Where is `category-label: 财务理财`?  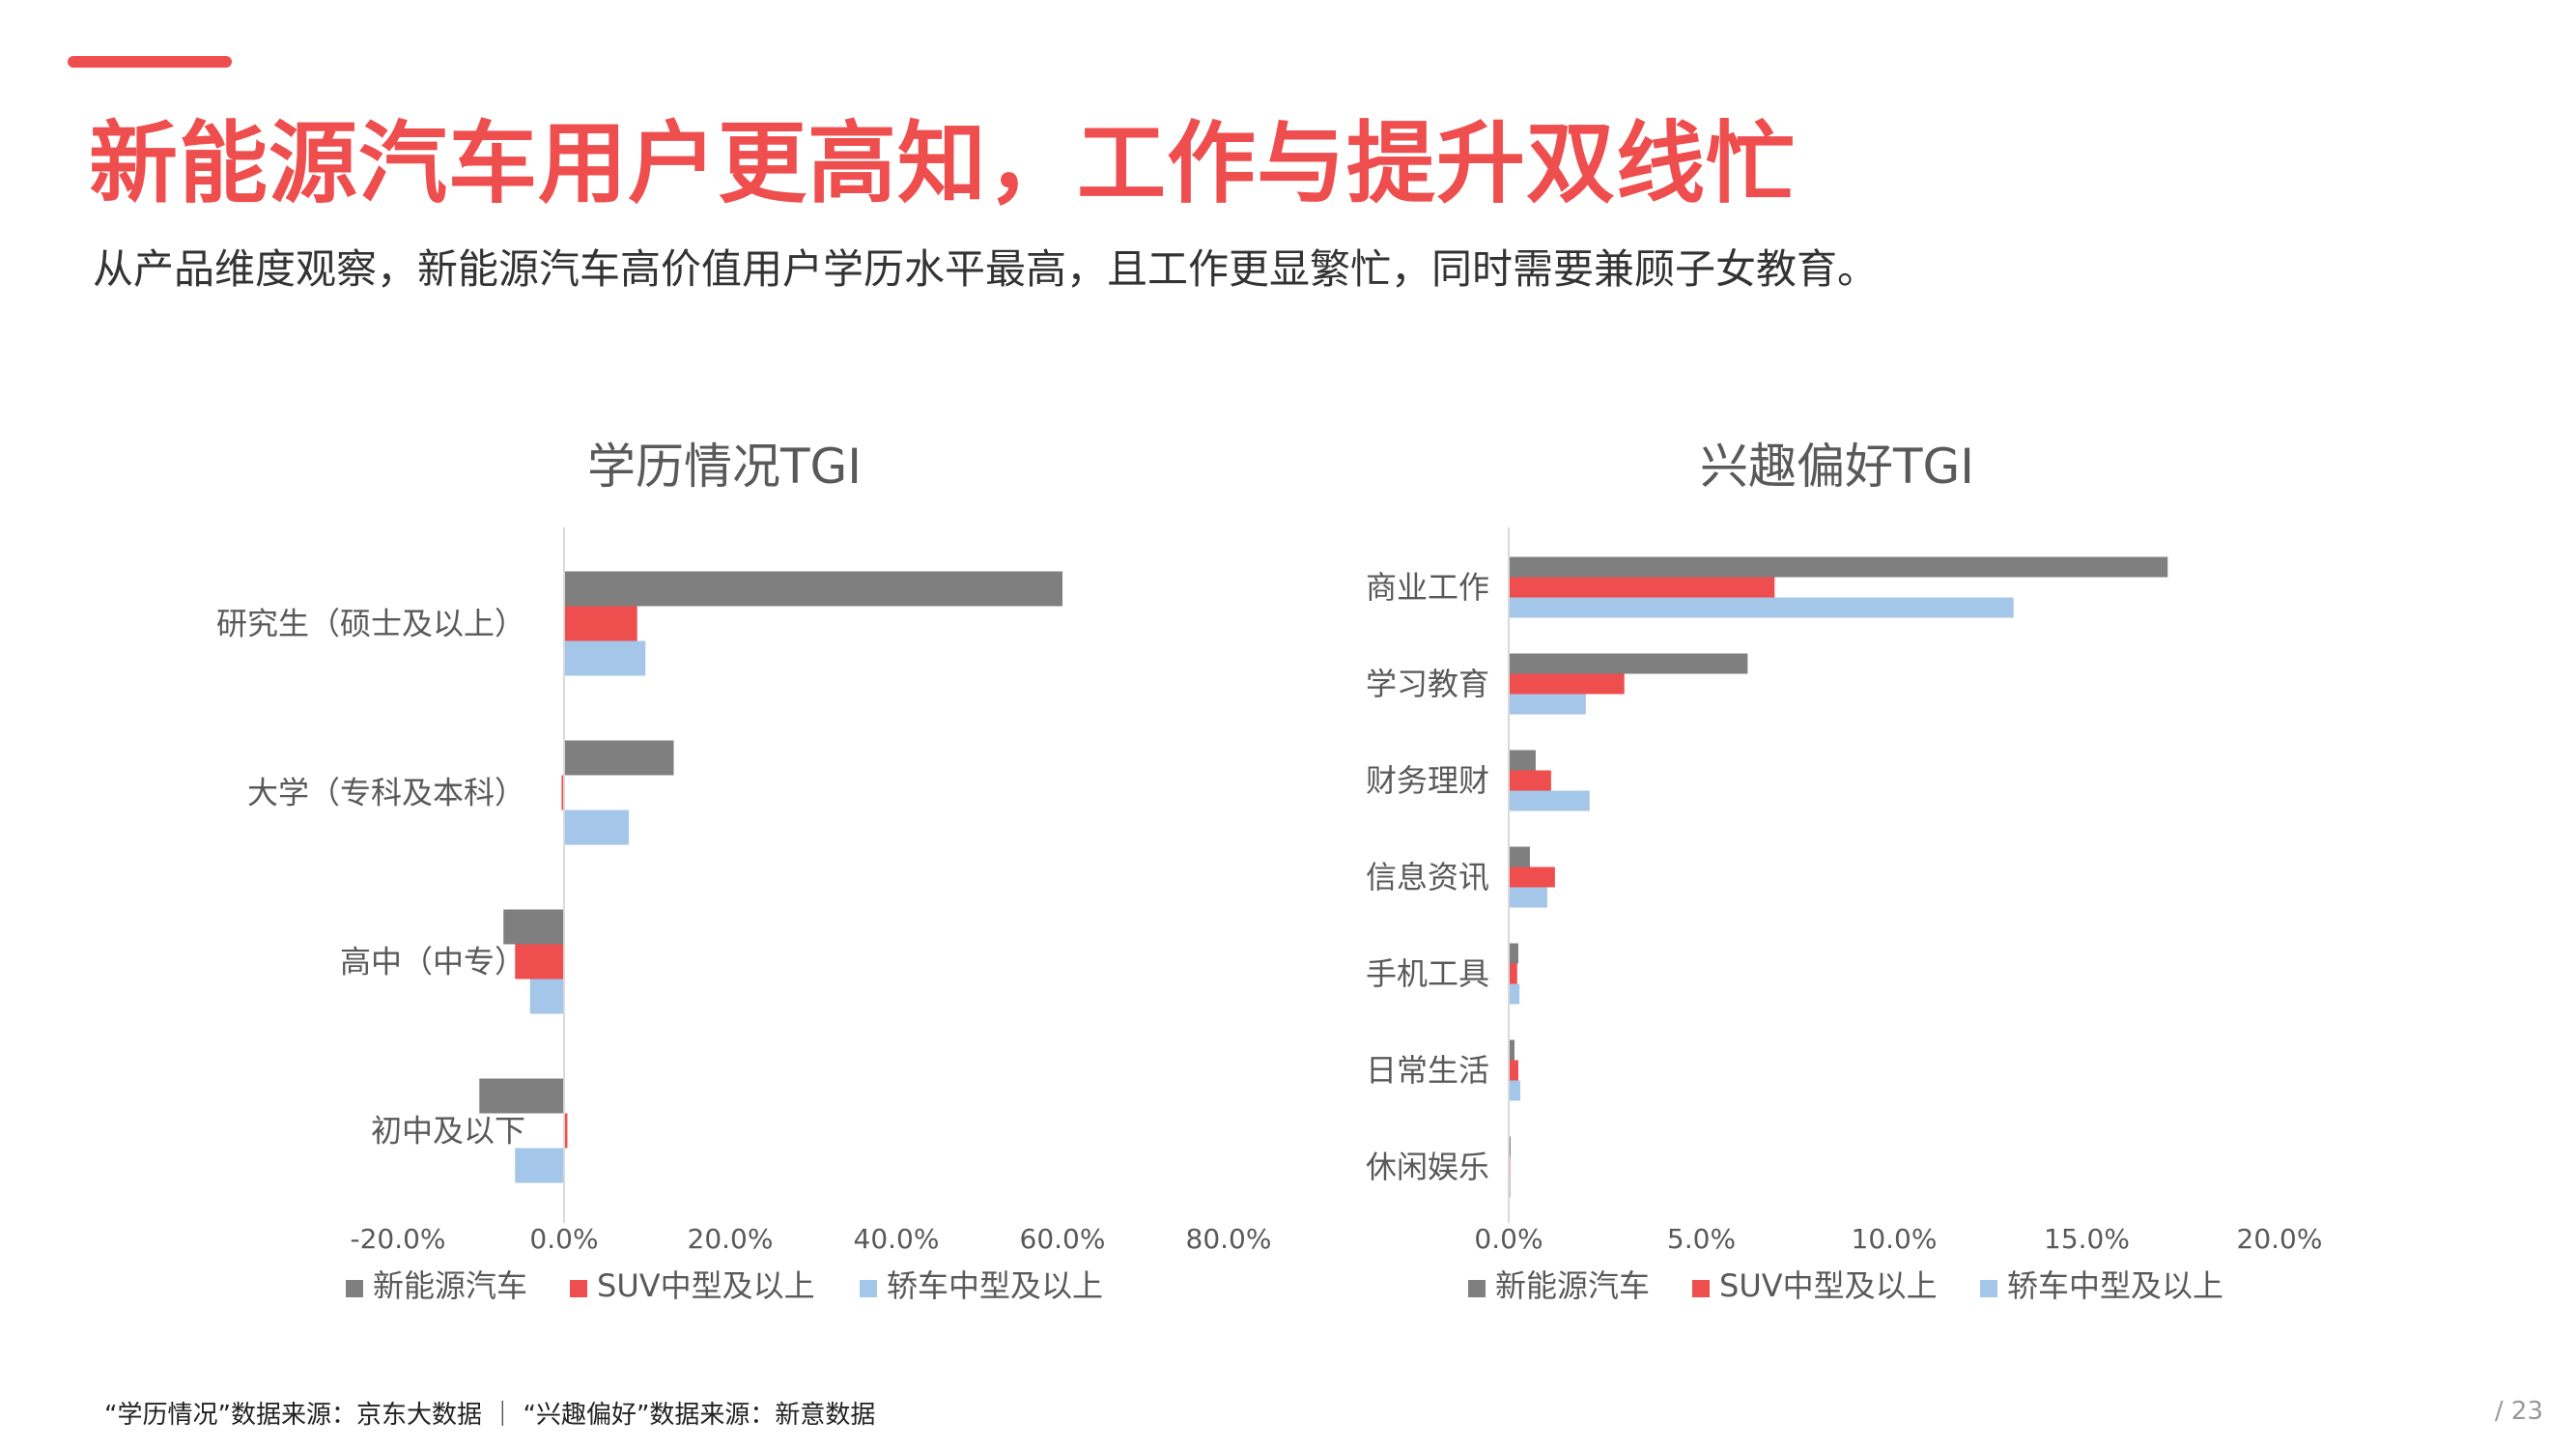 category-label: 财务理财 is located at coordinates (1427, 780).